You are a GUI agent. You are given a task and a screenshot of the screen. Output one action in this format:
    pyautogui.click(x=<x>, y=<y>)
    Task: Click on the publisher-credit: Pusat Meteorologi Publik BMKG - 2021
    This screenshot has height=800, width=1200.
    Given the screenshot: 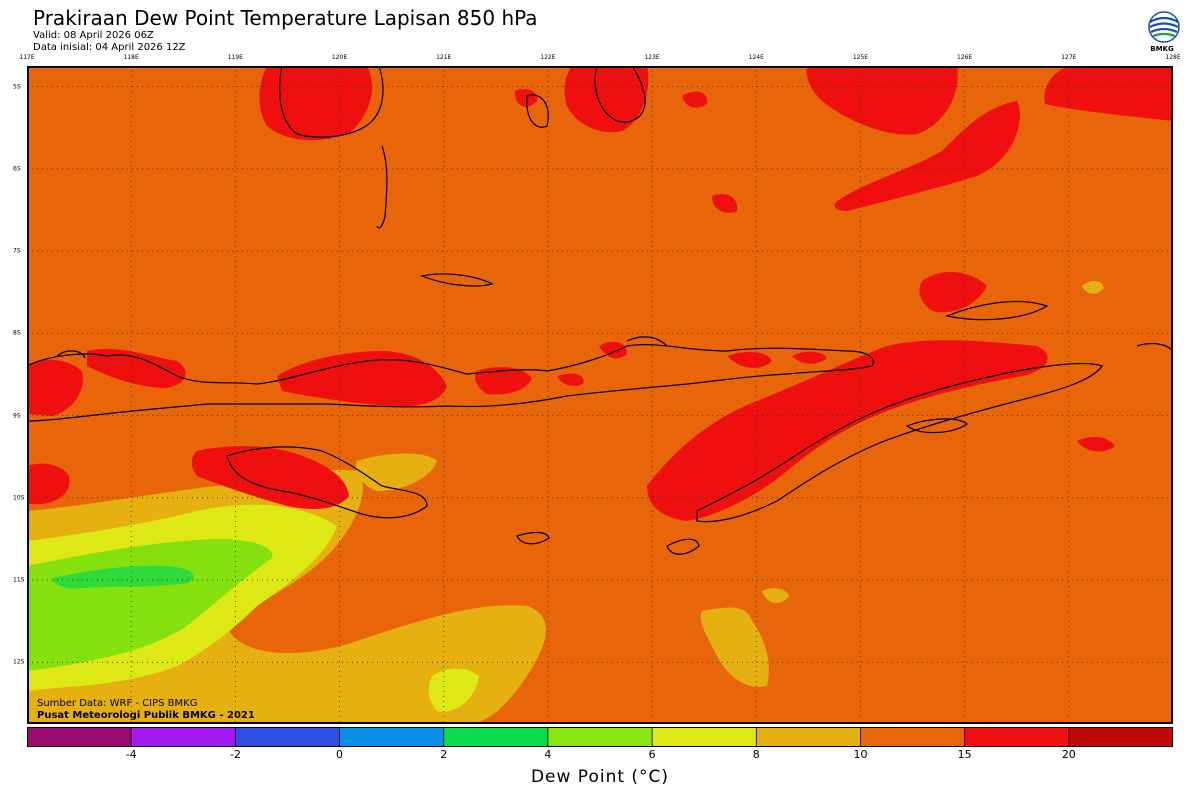 What is the action you would take?
    pyautogui.click(x=146, y=715)
    